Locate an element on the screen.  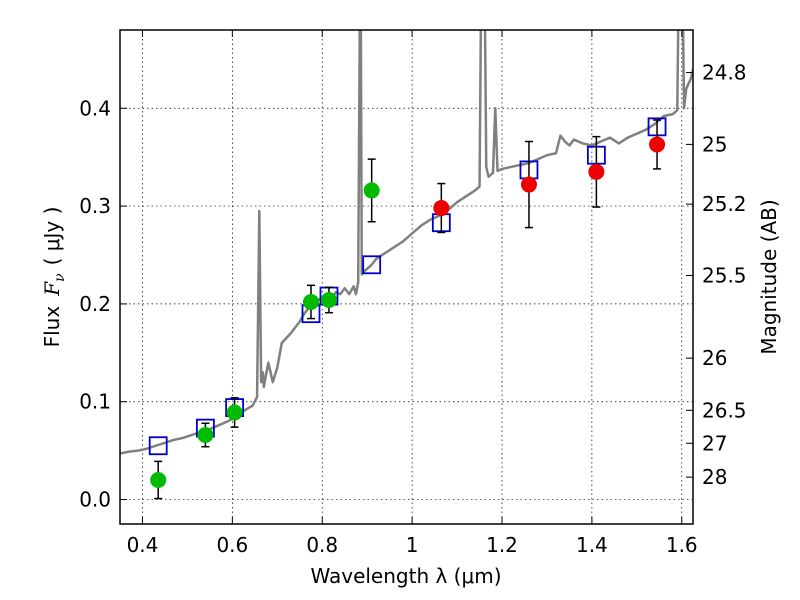
y-axis-title-flux: Flux is located at coordinates (52, 327).